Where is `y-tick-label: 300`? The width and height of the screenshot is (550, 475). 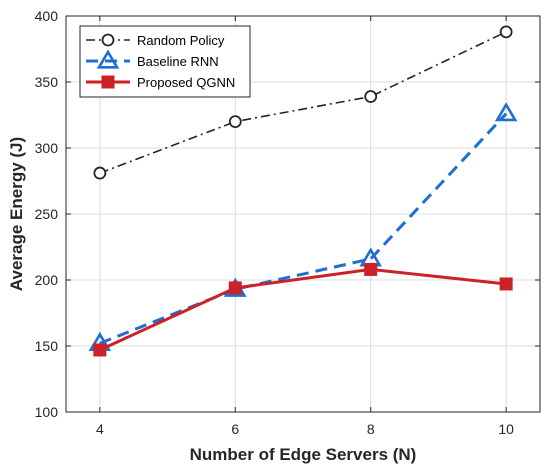 y-tick-label: 300 is located at coordinates (47, 148).